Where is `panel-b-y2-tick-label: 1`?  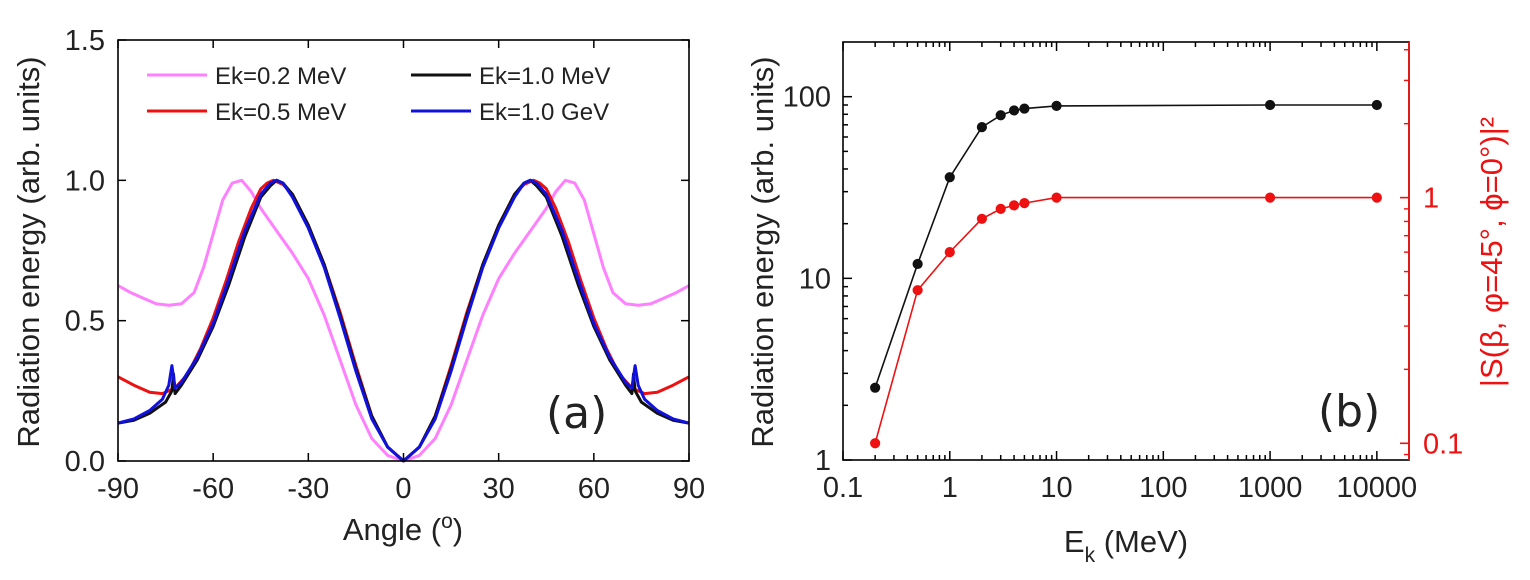 panel-b-y2-tick-label: 1 is located at coordinates (1431, 199).